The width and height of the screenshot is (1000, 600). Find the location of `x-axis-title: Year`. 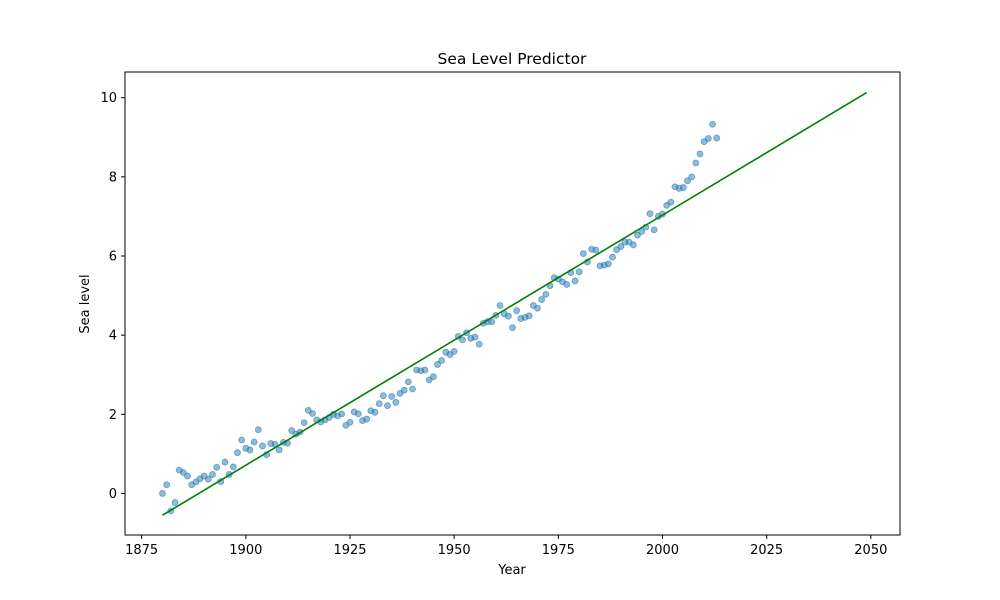

x-axis-title: Year is located at coordinates (511, 570).